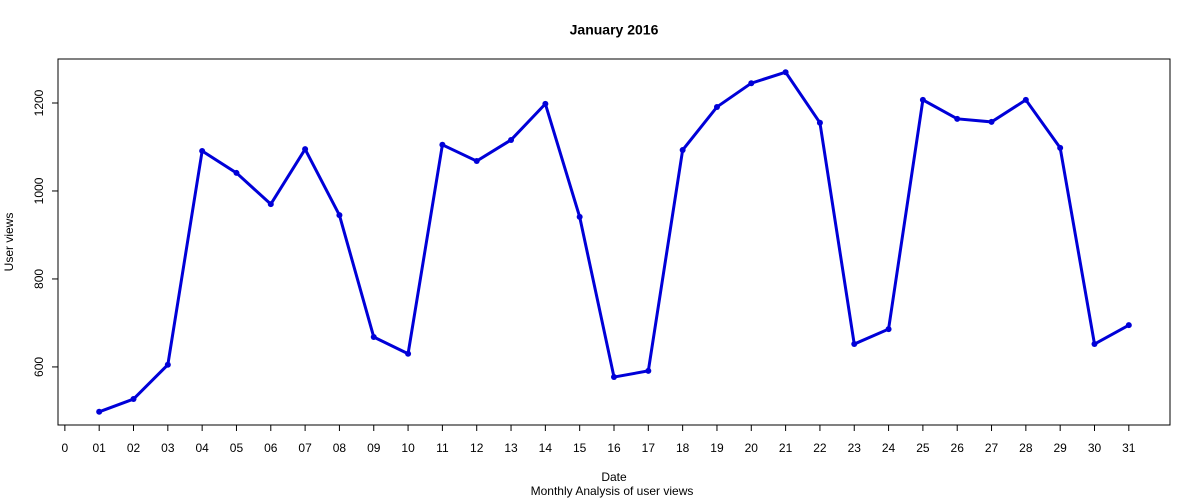 This screenshot has width=1200, height=500. I want to click on x-tick-label: 31, so click(1129, 448).